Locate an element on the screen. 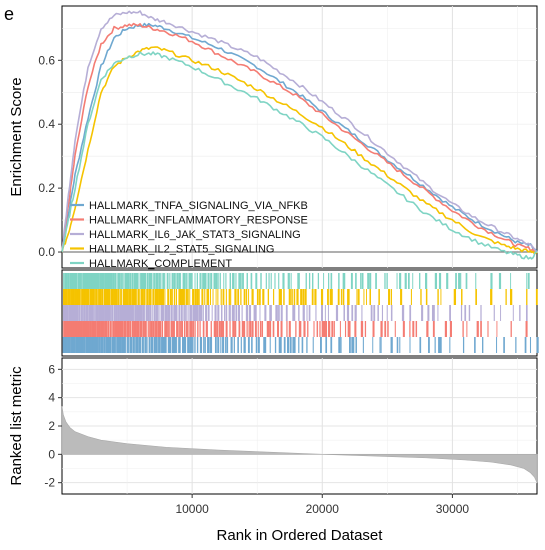 The image size is (545, 550). x-axis-ticks: 10000 20000 30000 is located at coordinates (322, 505).